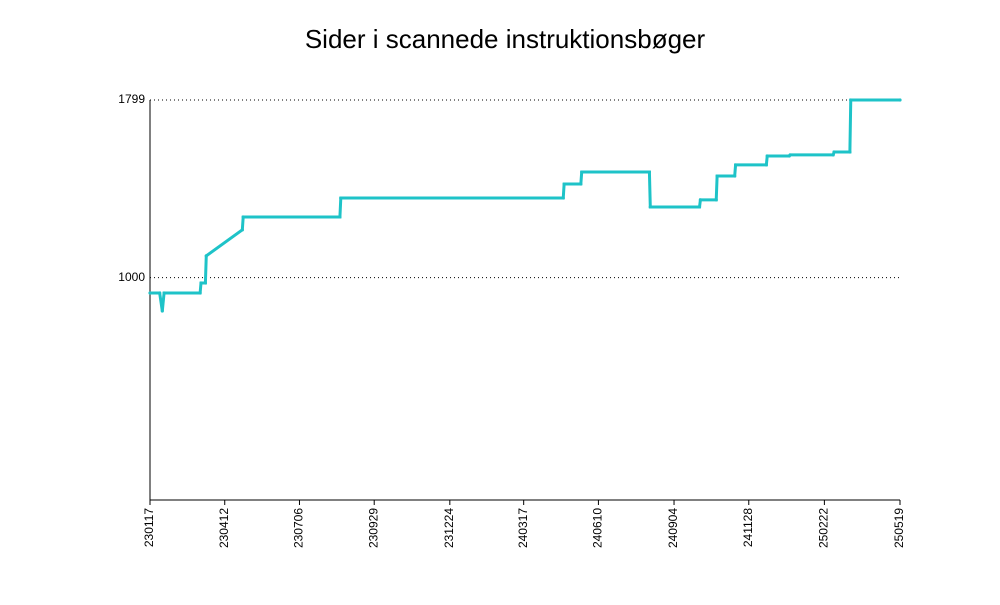  Describe the element at coordinates (673, 528) in the screenshot. I see `x-tick-label: 240904` at that location.